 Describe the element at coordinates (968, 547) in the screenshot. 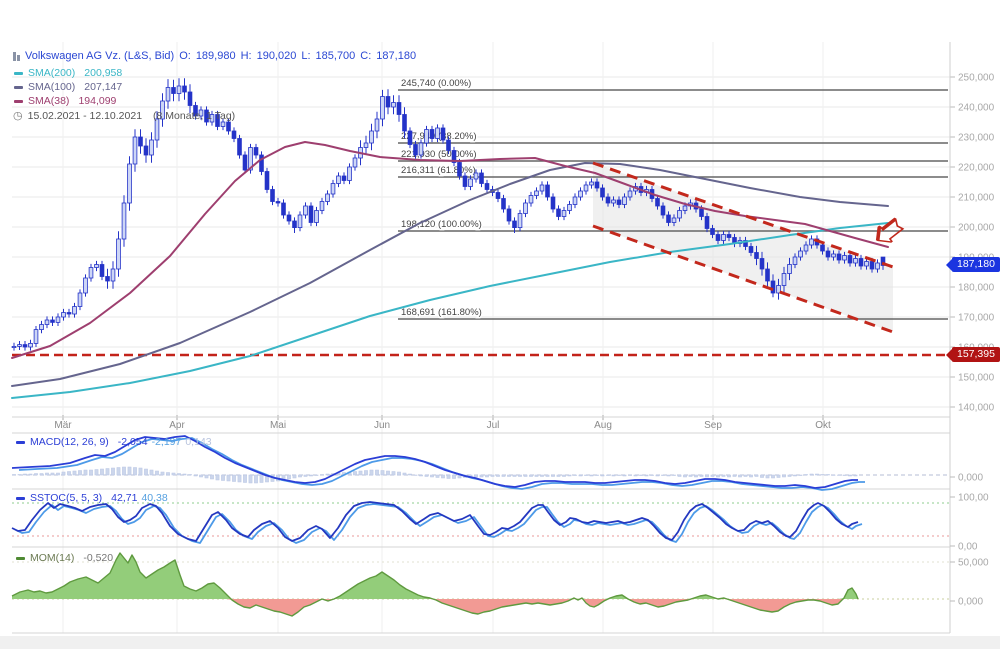

I see `svg-text: 0,00` at that location.